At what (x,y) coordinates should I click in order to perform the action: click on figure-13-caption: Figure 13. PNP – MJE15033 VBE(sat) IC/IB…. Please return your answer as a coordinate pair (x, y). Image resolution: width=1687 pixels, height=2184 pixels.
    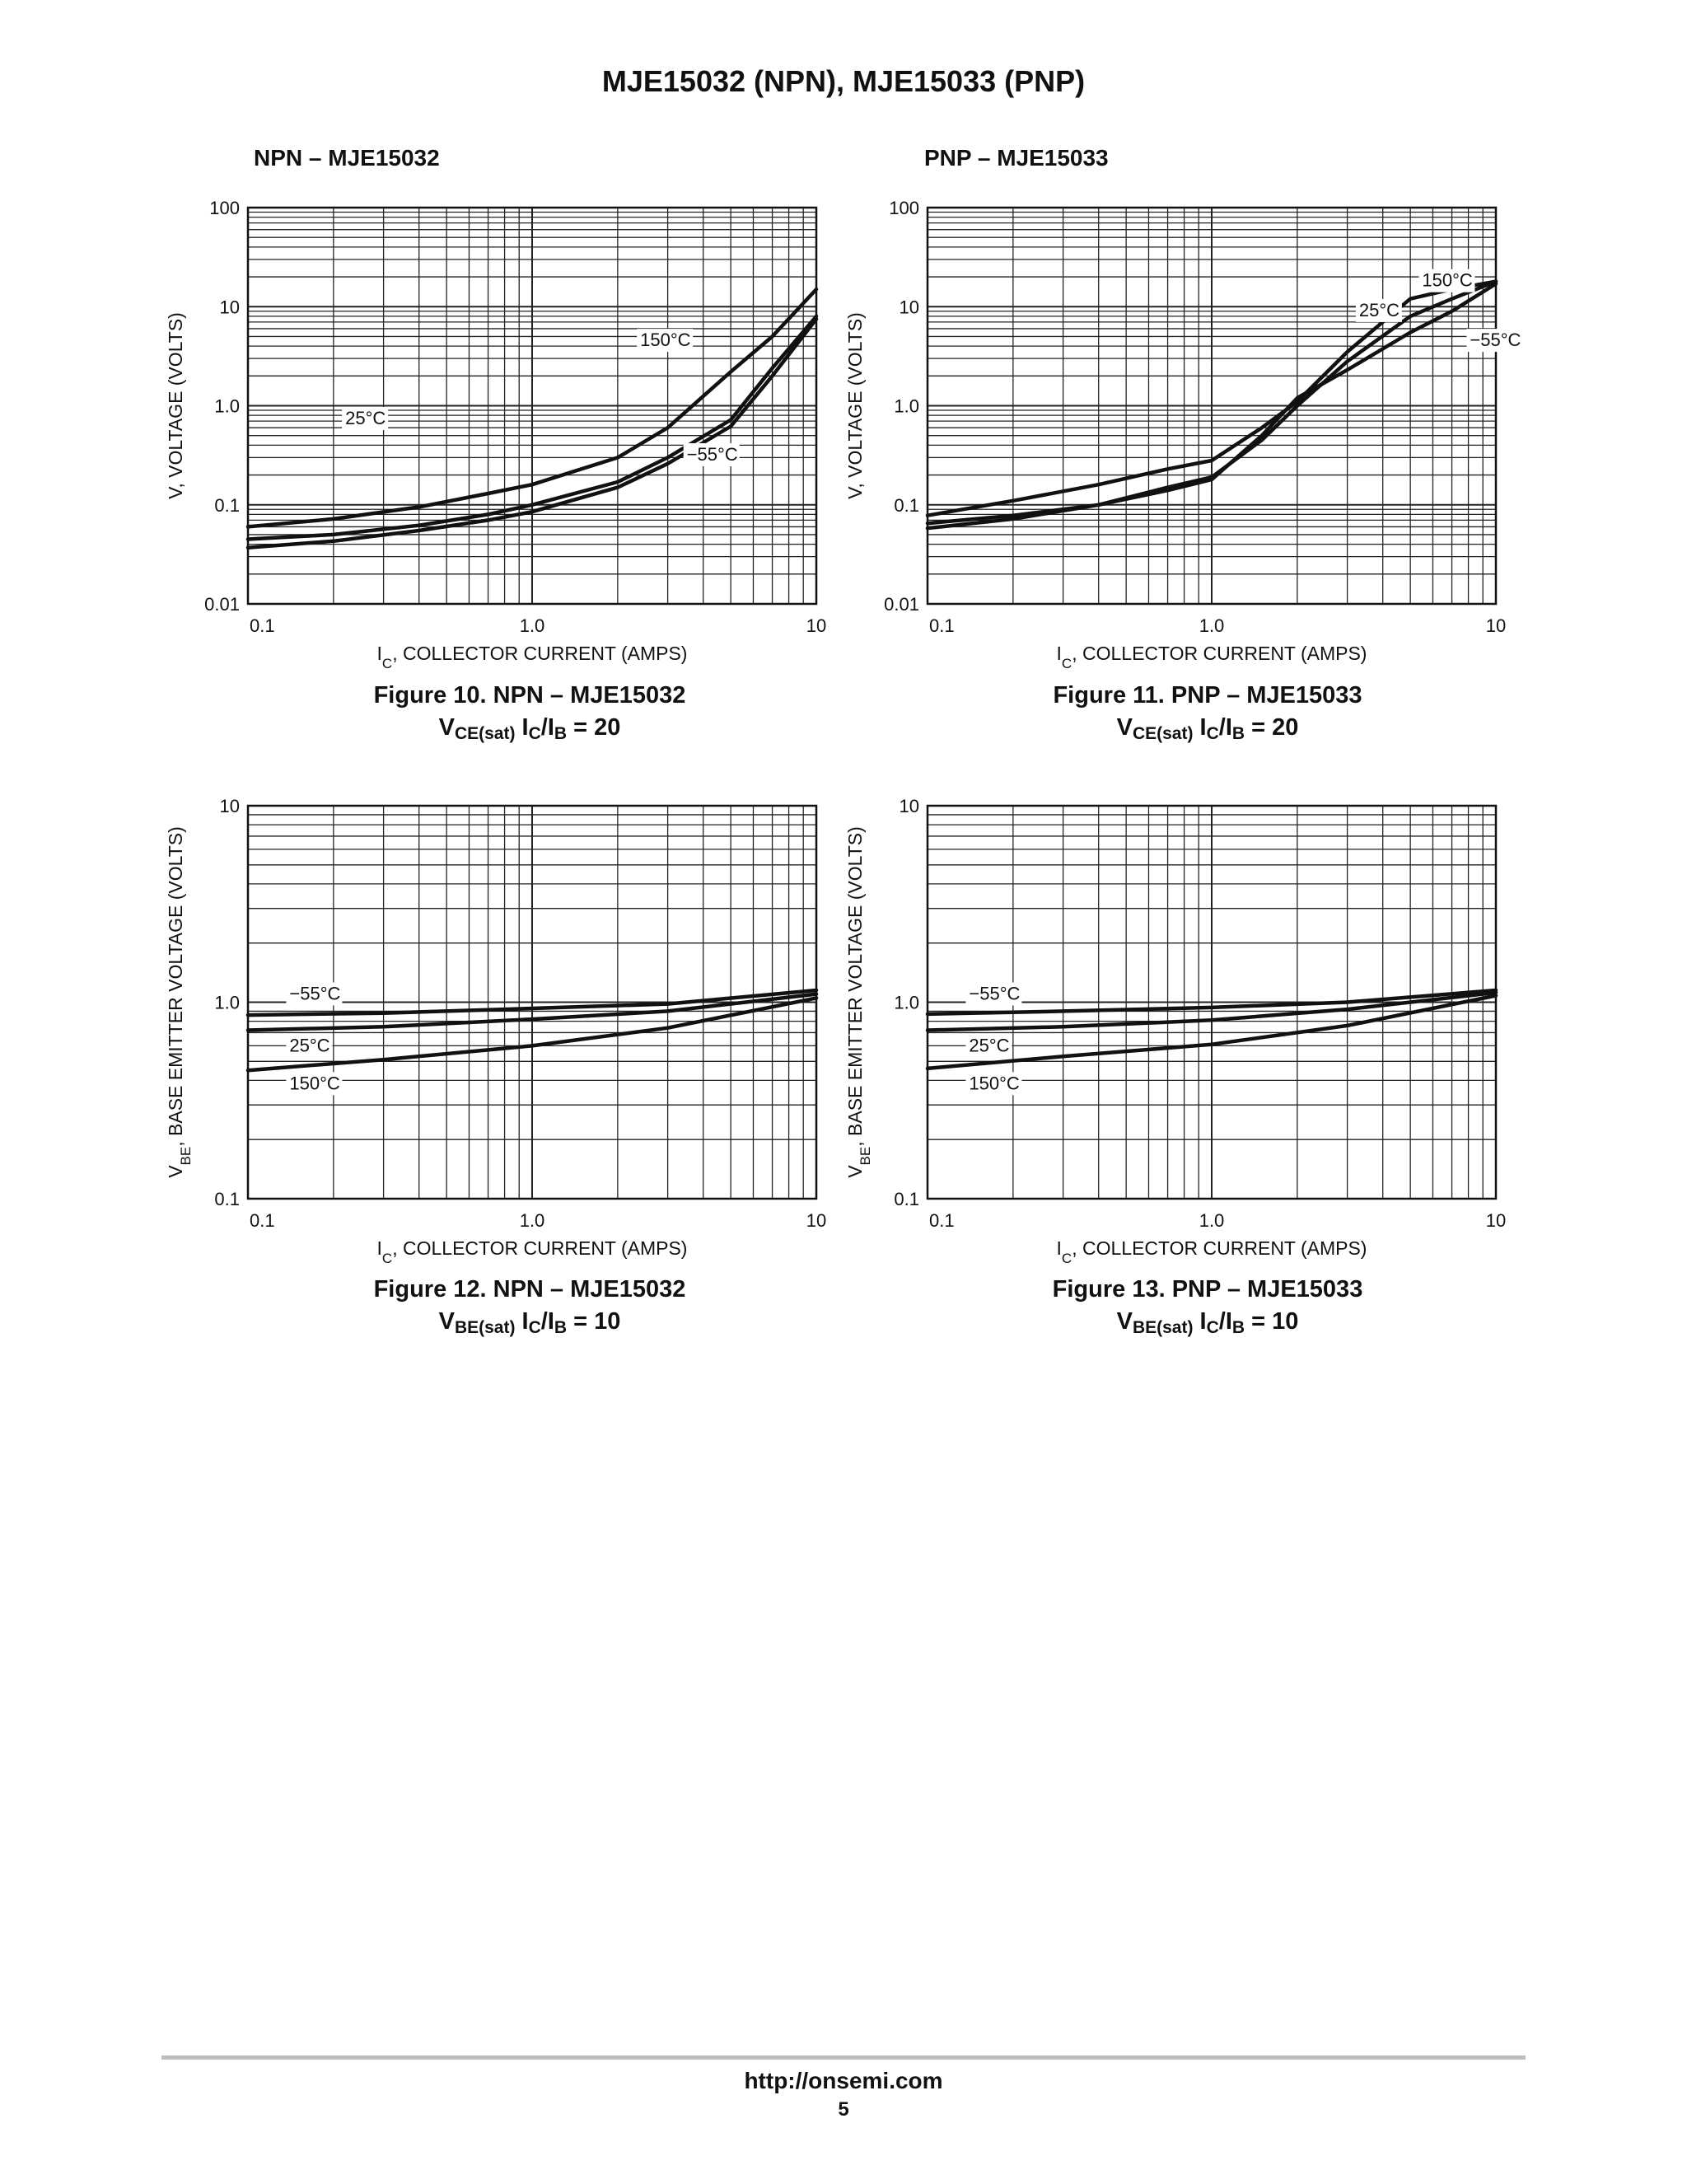
    Looking at the image, I should click on (1207, 1306).